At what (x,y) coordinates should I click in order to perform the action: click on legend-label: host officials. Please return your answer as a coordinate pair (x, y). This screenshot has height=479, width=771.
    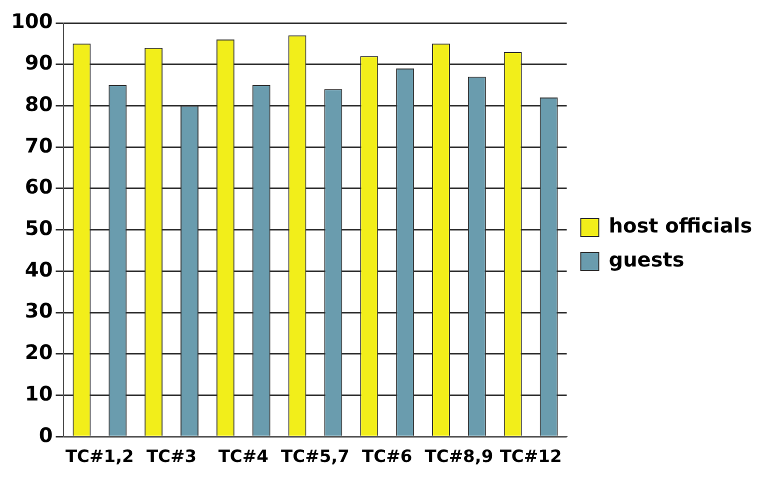
    Looking at the image, I should click on (680, 226).